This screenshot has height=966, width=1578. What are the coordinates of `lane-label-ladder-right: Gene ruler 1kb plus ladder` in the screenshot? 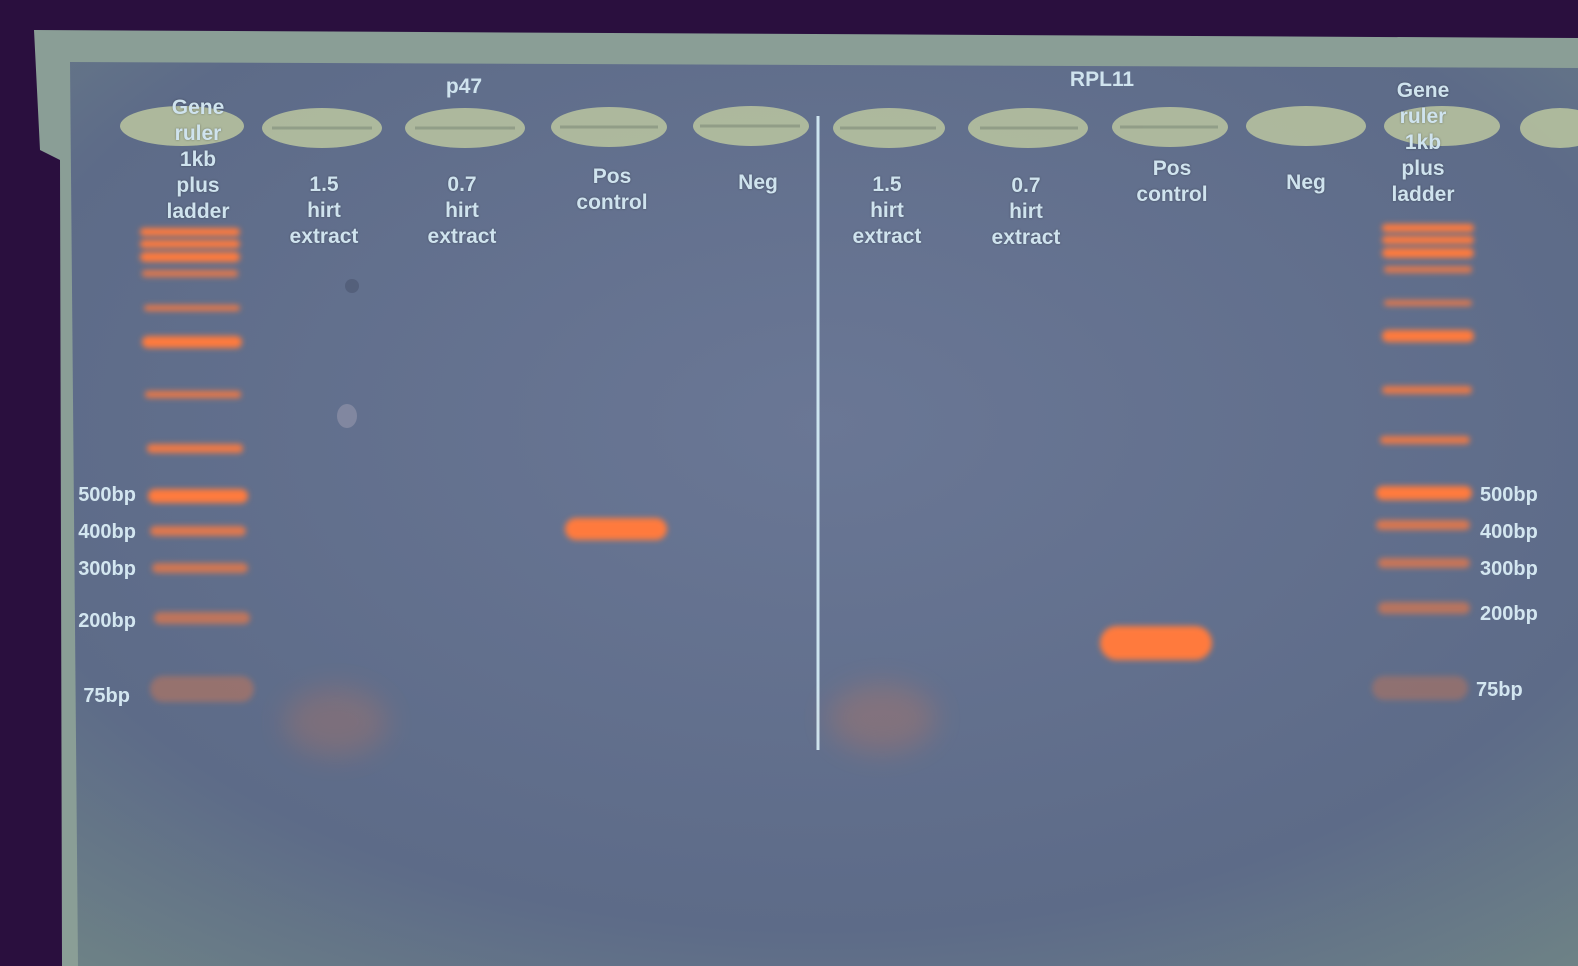 It's located at (1423, 142).